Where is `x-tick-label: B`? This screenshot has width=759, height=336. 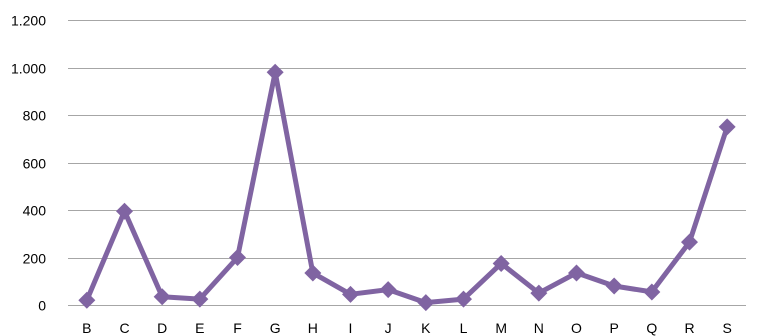 x-tick-label: B is located at coordinates (86, 328).